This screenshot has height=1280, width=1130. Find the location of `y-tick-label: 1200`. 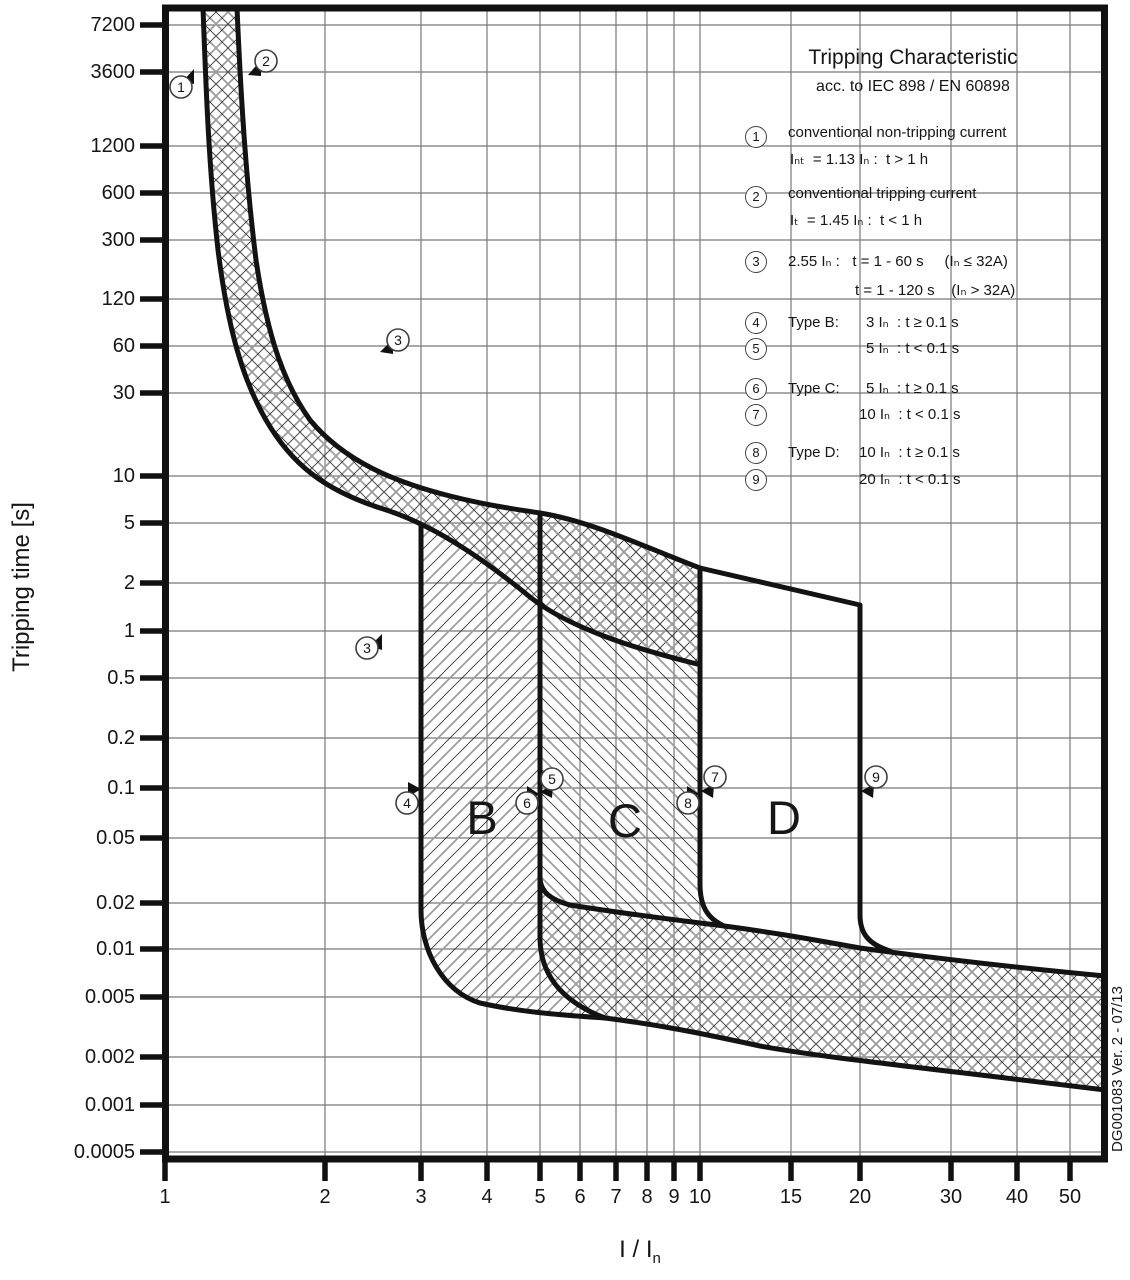

y-tick-label: 1200 is located at coordinates (113, 146).